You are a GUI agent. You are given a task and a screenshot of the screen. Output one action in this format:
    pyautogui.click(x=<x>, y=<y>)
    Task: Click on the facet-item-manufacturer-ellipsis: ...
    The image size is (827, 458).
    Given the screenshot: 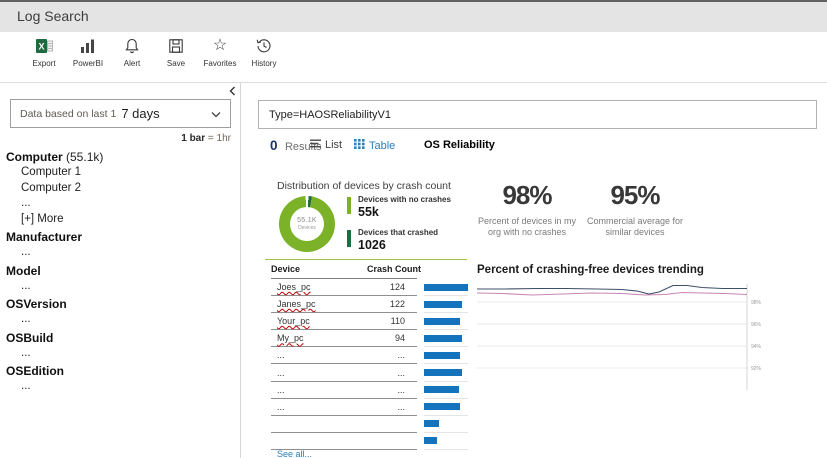 What is the action you would take?
    pyautogui.click(x=26, y=252)
    